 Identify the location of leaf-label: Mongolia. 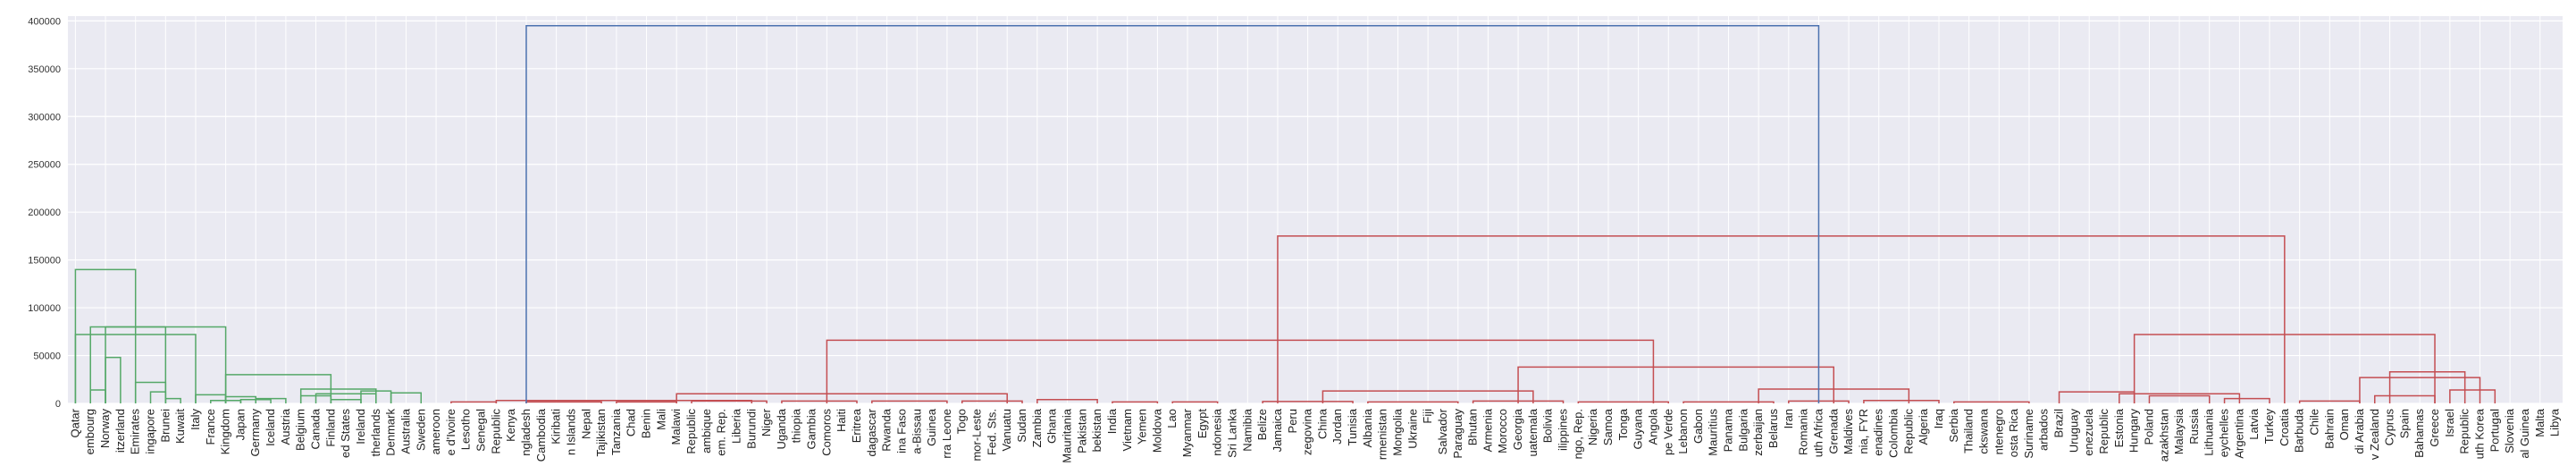
(1398, 432).